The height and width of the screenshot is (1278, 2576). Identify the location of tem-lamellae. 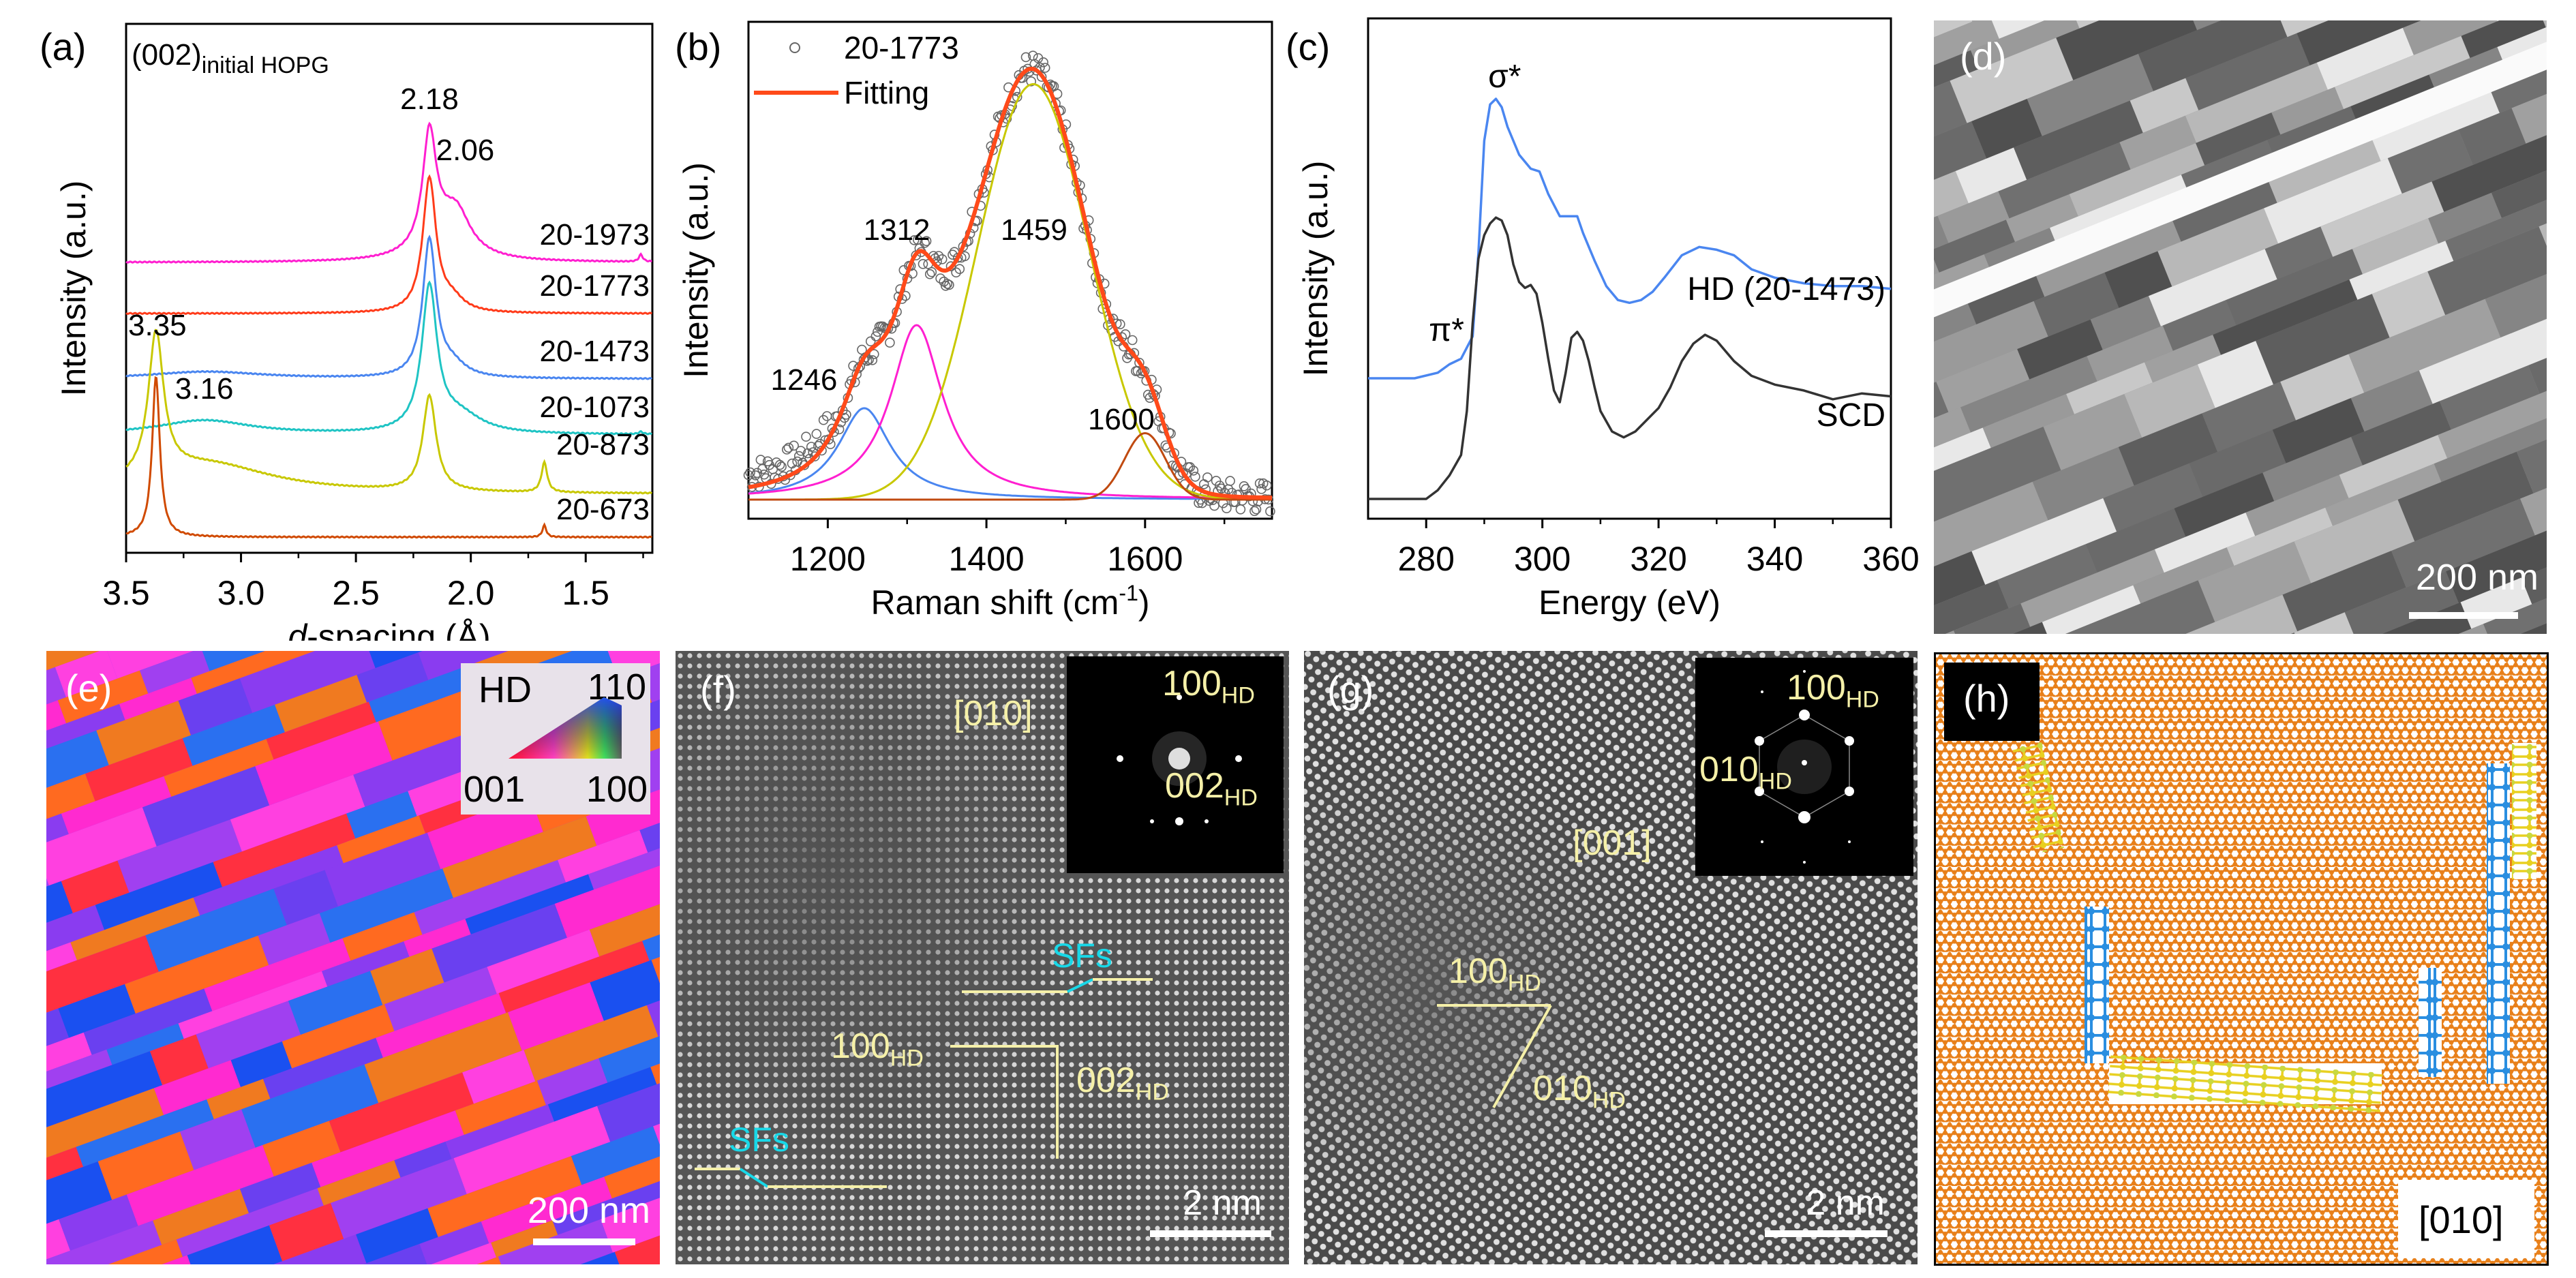
(2240, 327).